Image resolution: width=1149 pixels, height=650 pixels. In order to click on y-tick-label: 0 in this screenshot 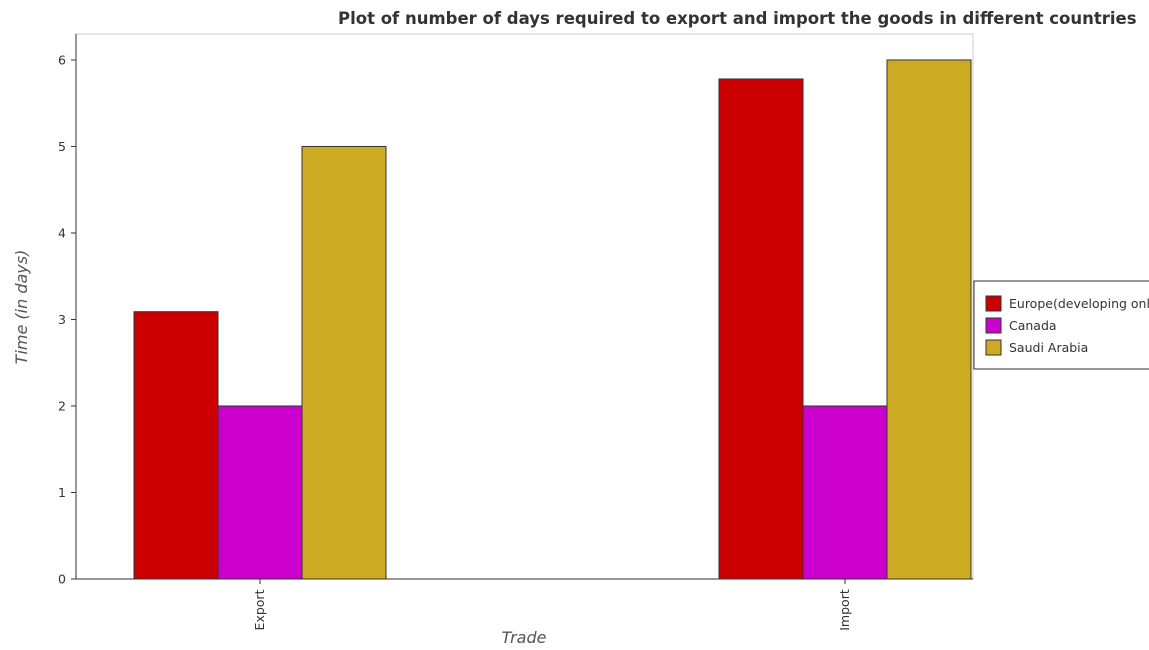, I will do `click(62, 579)`.